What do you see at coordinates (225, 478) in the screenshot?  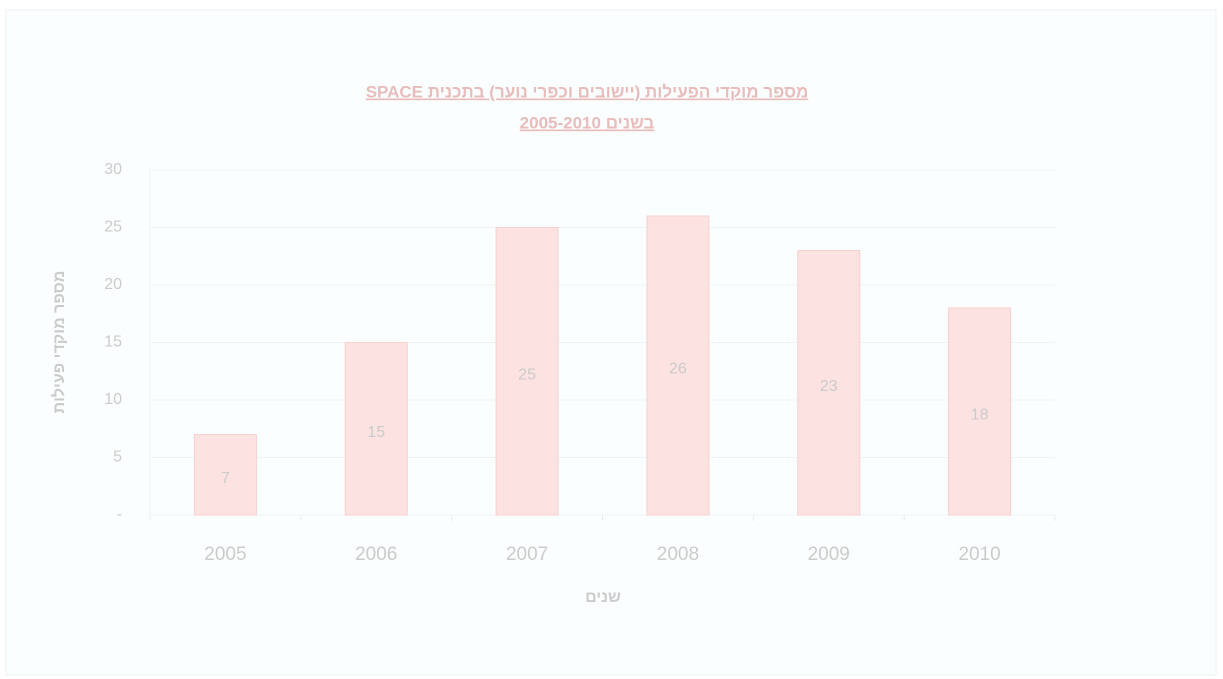 I see `data-label: 7` at bounding box center [225, 478].